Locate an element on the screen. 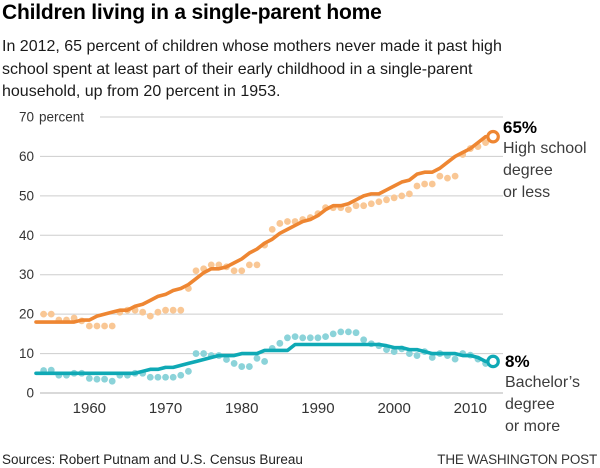 Image resolution: width=600 pixels, height=468 pixels. x-tick-1980: 1980 is located at coordinates (241, 408).